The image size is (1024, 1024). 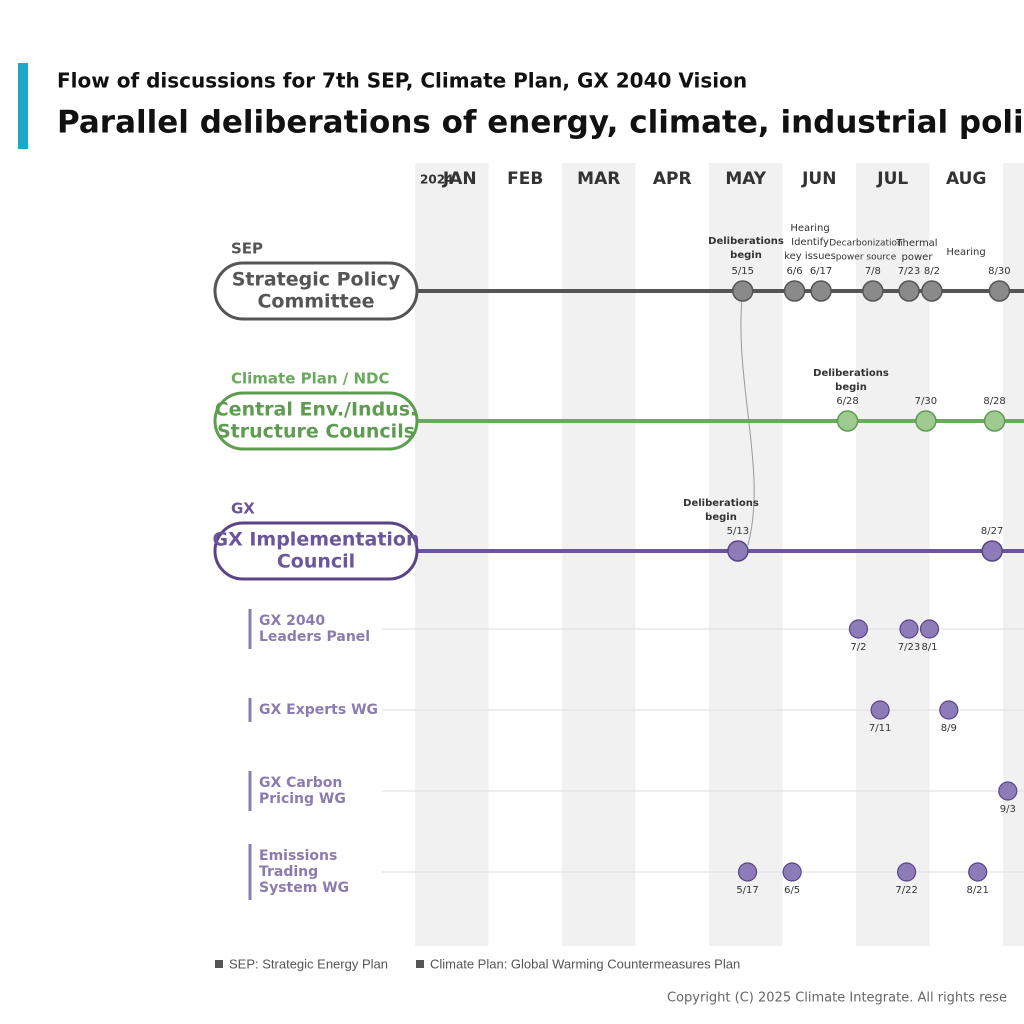 I want to click on sub-row-name: GX Carbon, so click(x=300, y=783).